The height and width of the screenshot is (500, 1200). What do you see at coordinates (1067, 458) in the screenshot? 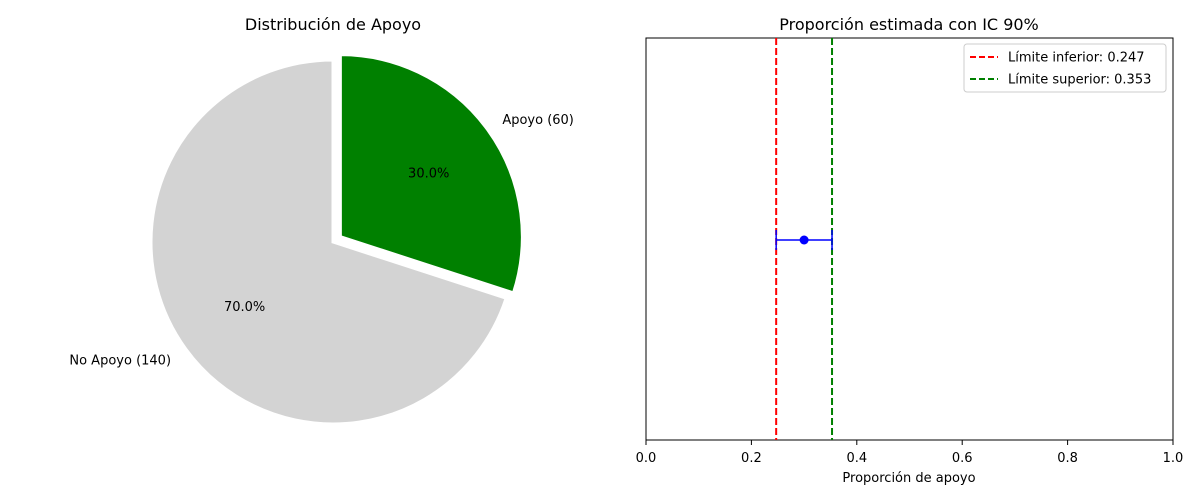
I see `x-tick-label: 0.8` at bounding box center [1067, 458].